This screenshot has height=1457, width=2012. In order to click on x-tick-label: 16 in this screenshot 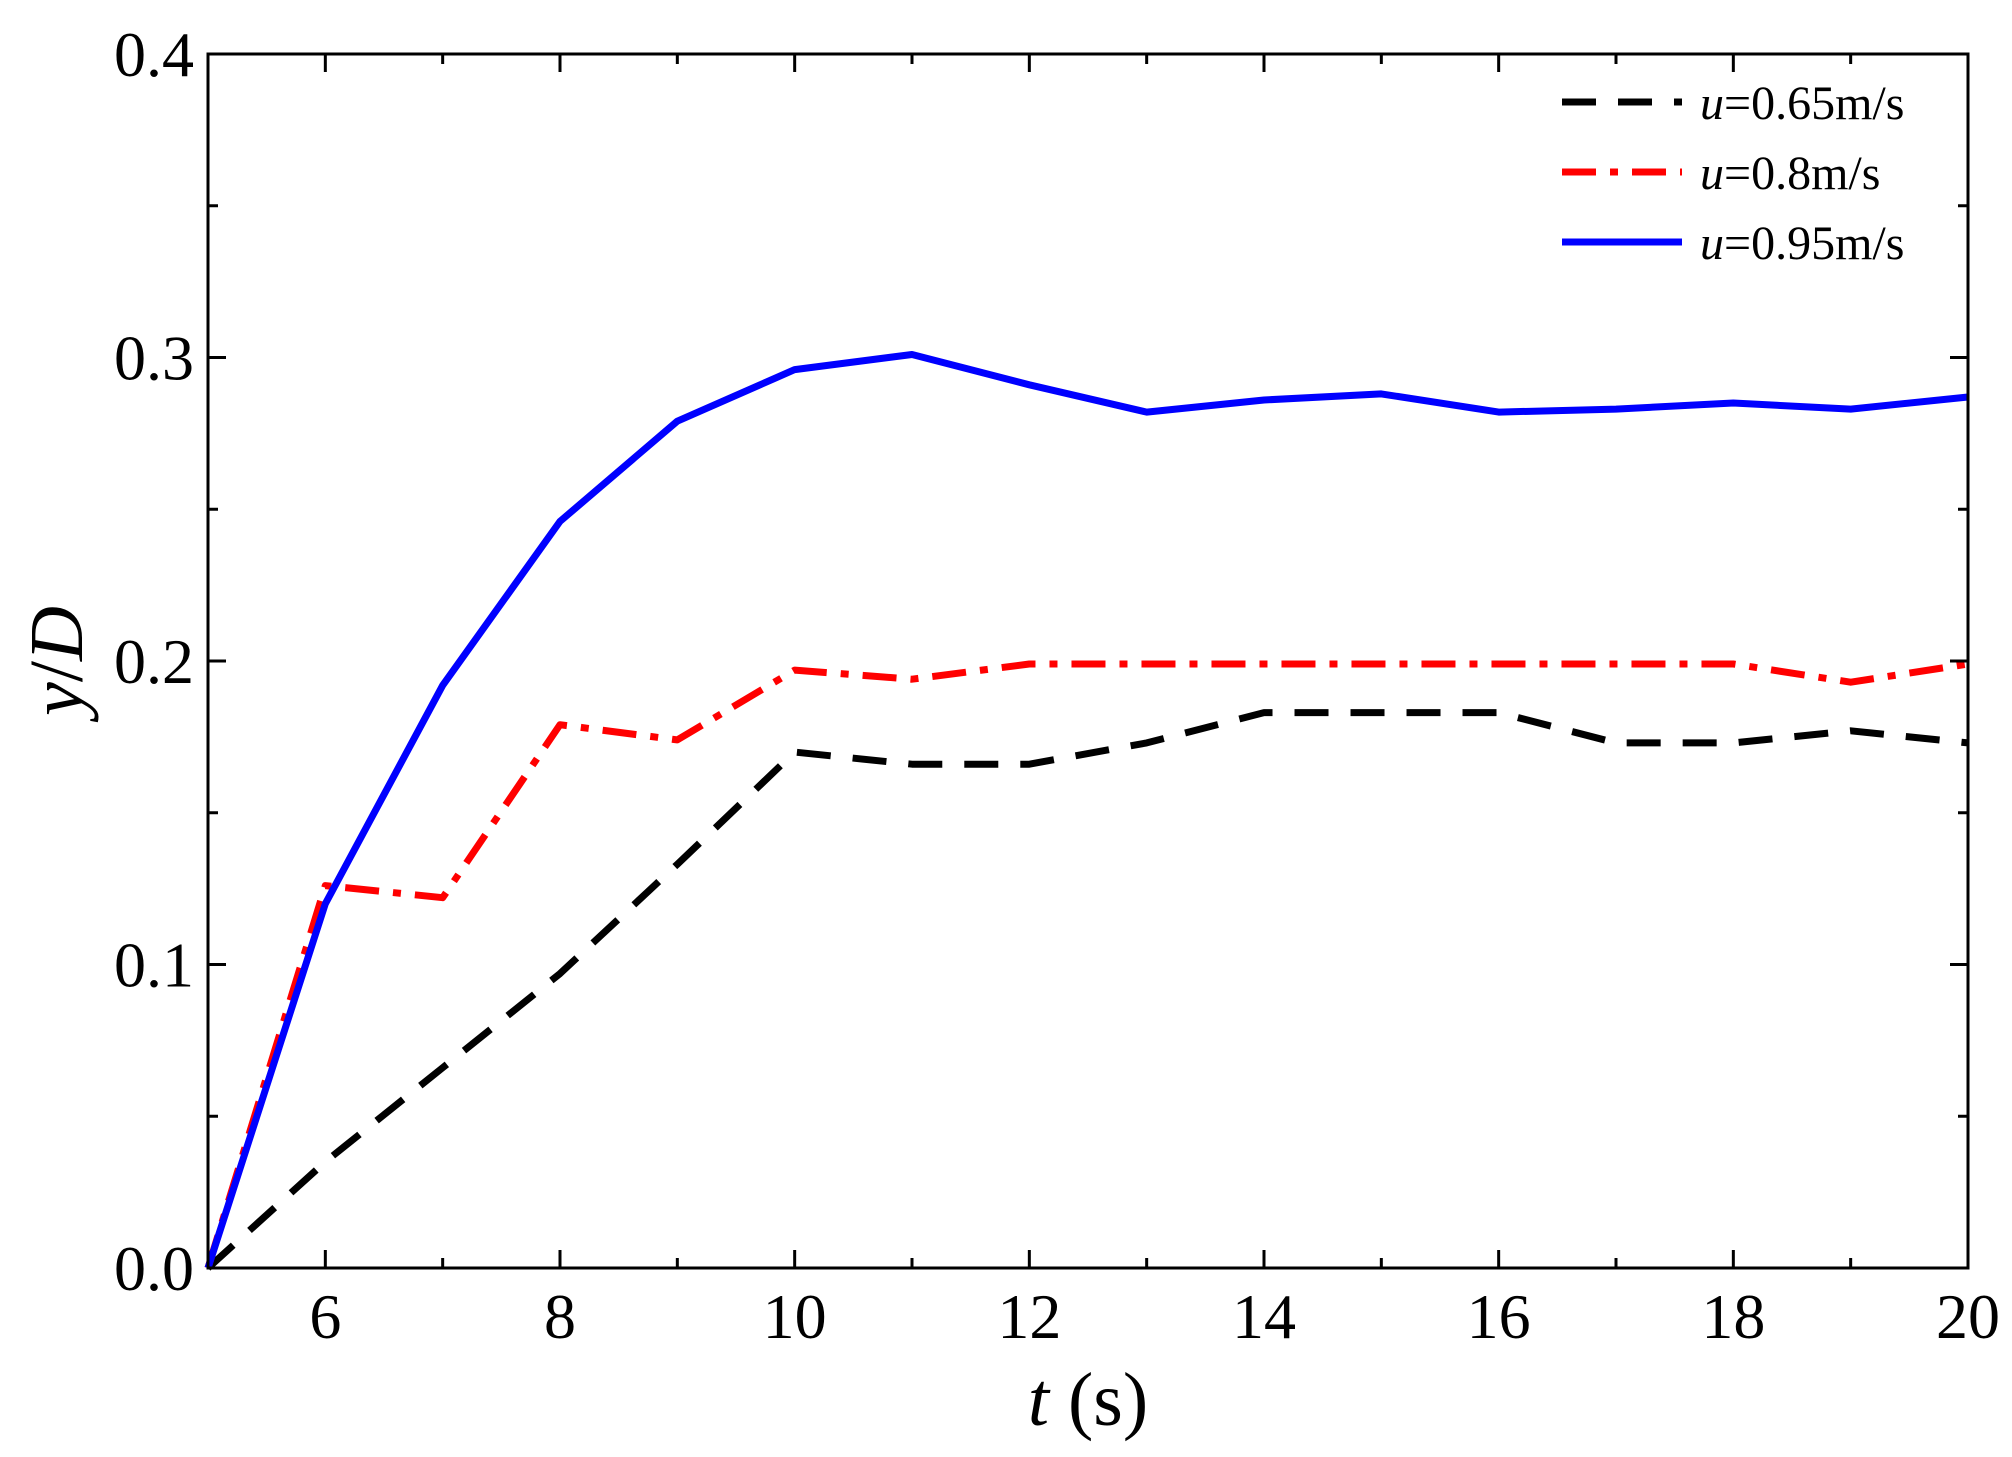, I will do `click(1499, 1316)`.